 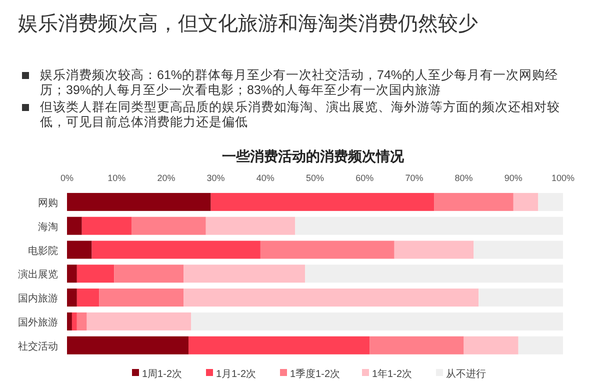 What do you see at coordinates (48, 226) in the screenshot?
I see `y-tick-label: 海淘` at bounding box center [48, 226].